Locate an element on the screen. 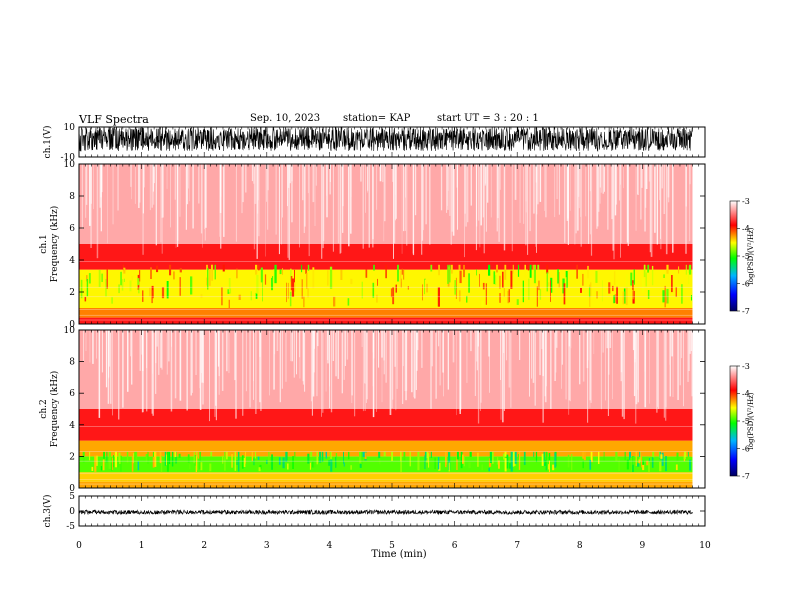 The width and height of the screenshot is (792, 612). chart-title: VLF Spectra is located at coordinates (114, 119).